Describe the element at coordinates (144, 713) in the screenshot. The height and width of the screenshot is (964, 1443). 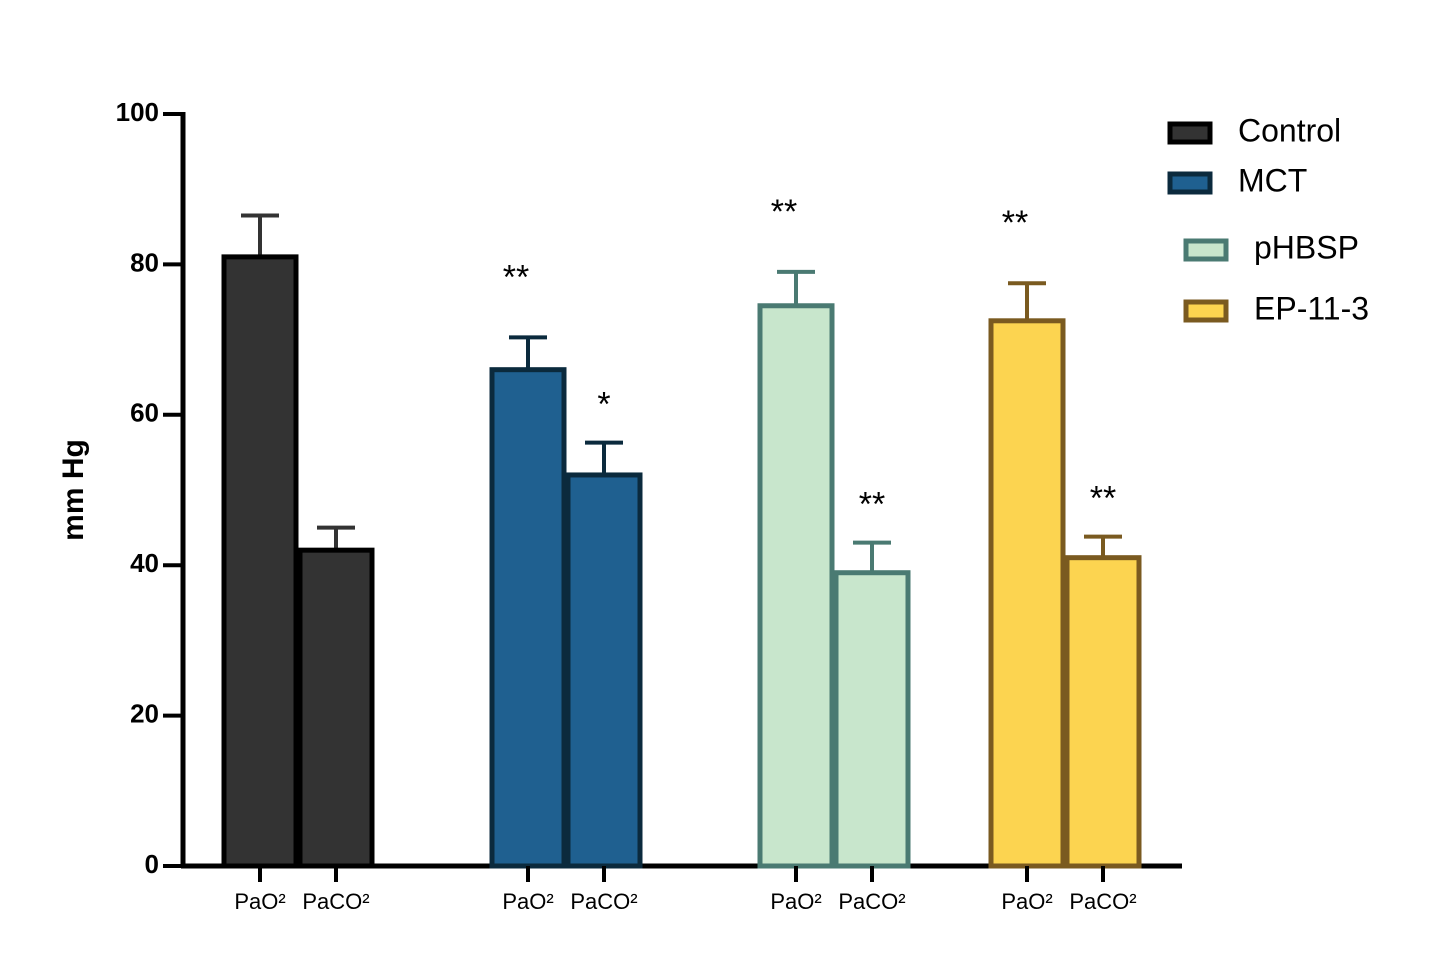
I see `y-tick-label: 20` at that location.